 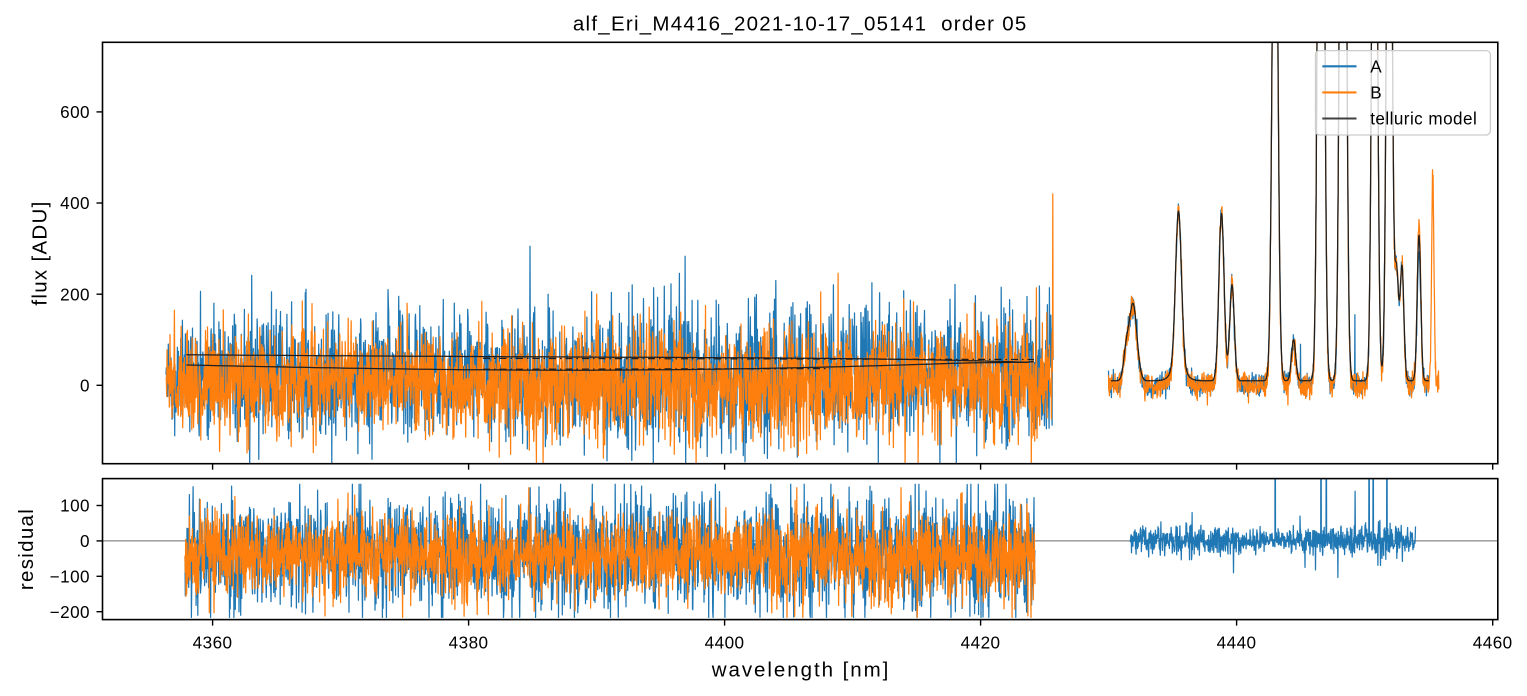 I want to click on svg-text: A, so click(x=1376, y=66).